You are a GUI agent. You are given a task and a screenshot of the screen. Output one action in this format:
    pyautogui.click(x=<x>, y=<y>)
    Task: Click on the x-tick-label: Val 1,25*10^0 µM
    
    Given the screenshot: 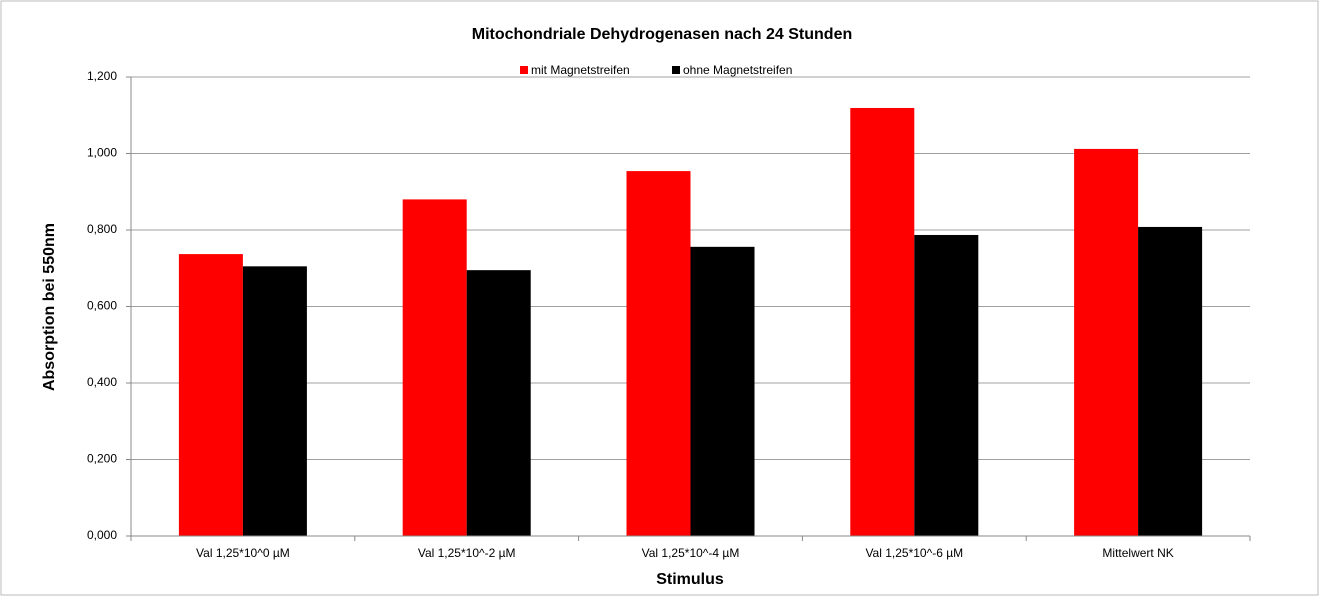 What is the action you would take?
    pyautogui.click(x=243, y=553)
    